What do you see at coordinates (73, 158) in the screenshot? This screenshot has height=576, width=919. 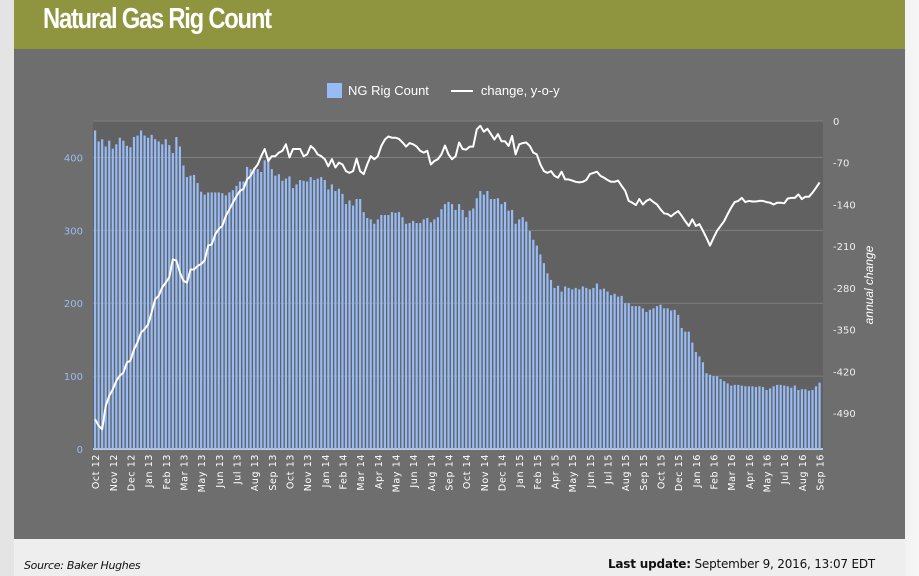 I see `left-axis-tick: 400` at bounding box center [73, 158].